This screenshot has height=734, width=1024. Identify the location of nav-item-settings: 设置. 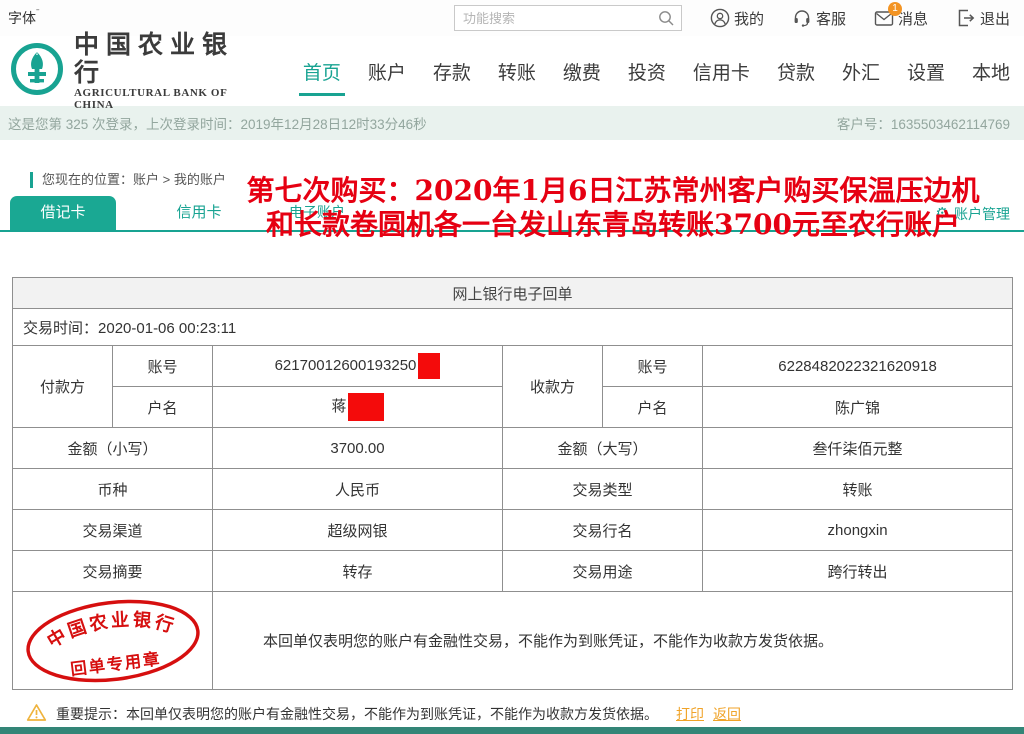
(925, 73).